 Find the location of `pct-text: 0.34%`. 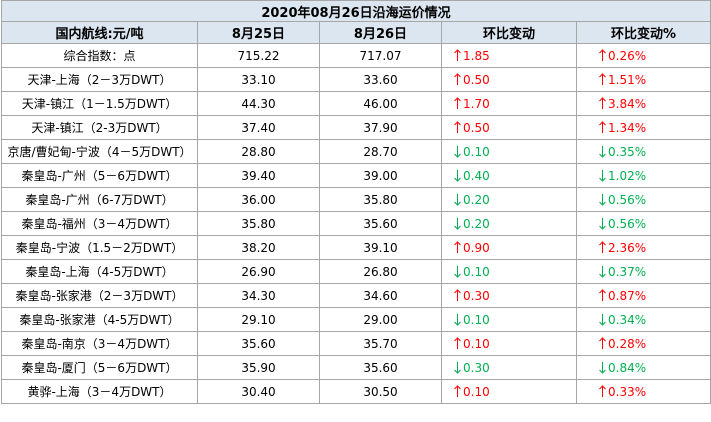

pct-text: 0.34% is located at coordinates (627, 319).